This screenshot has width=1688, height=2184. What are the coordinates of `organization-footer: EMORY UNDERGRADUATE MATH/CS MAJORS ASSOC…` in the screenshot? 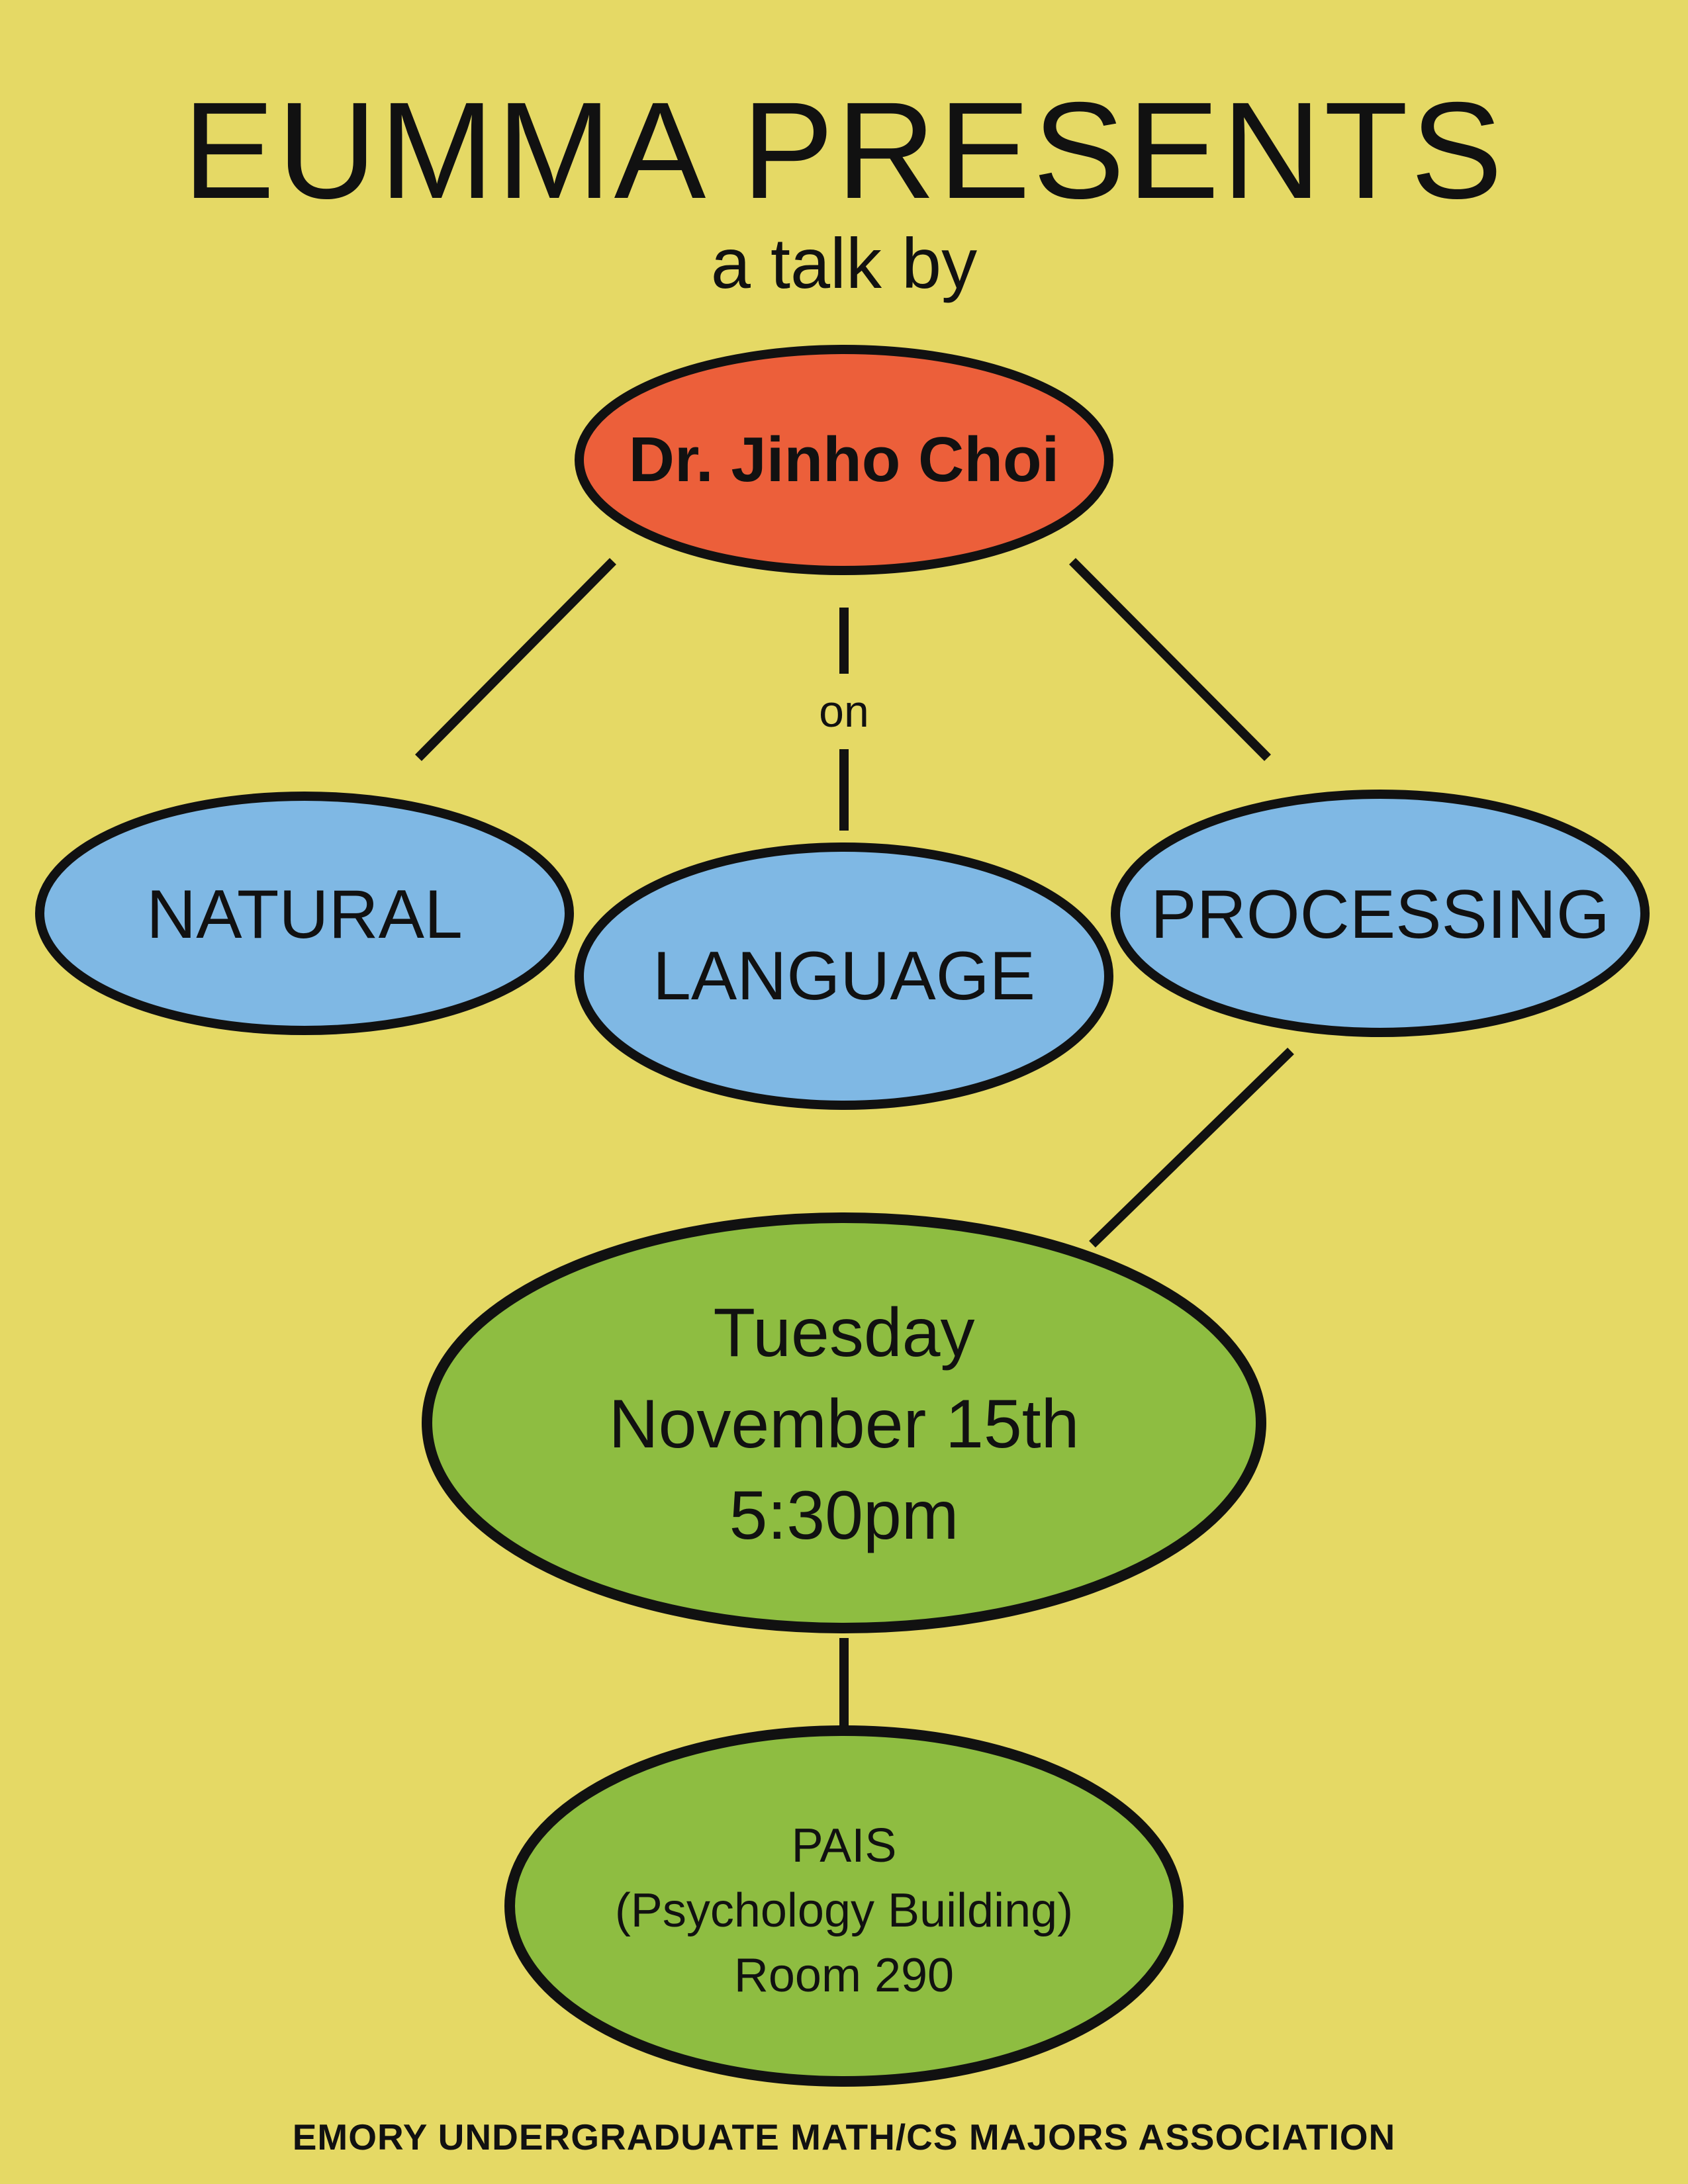 It's located at (844, 2137).